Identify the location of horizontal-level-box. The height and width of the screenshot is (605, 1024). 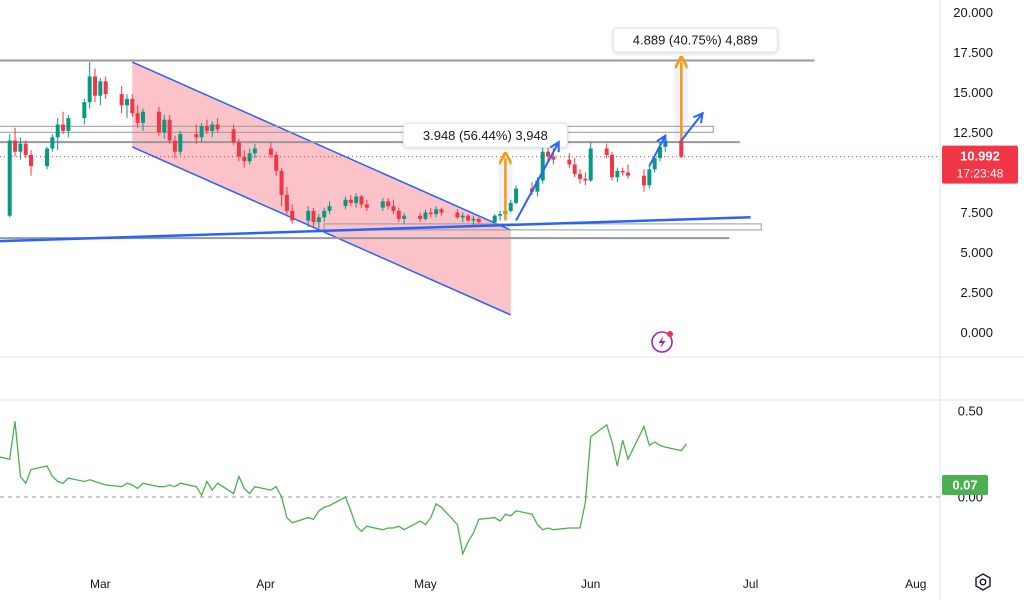
(357, 129).